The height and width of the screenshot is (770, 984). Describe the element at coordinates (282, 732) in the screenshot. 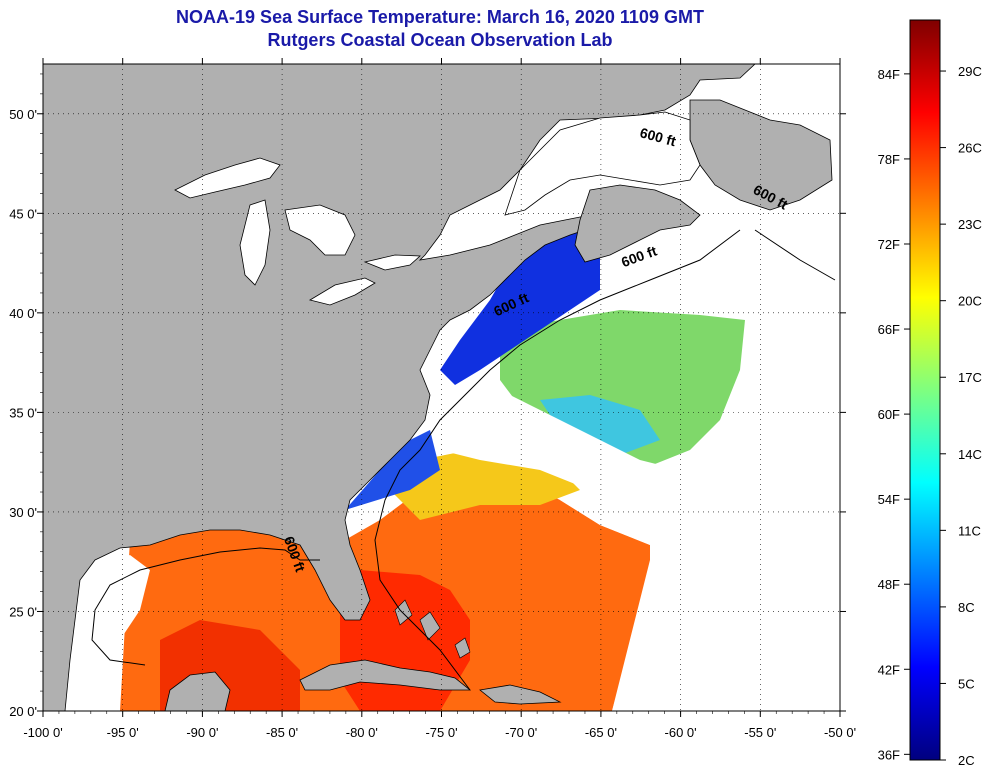

I see `x-tick-label: -85 0'` at that location.